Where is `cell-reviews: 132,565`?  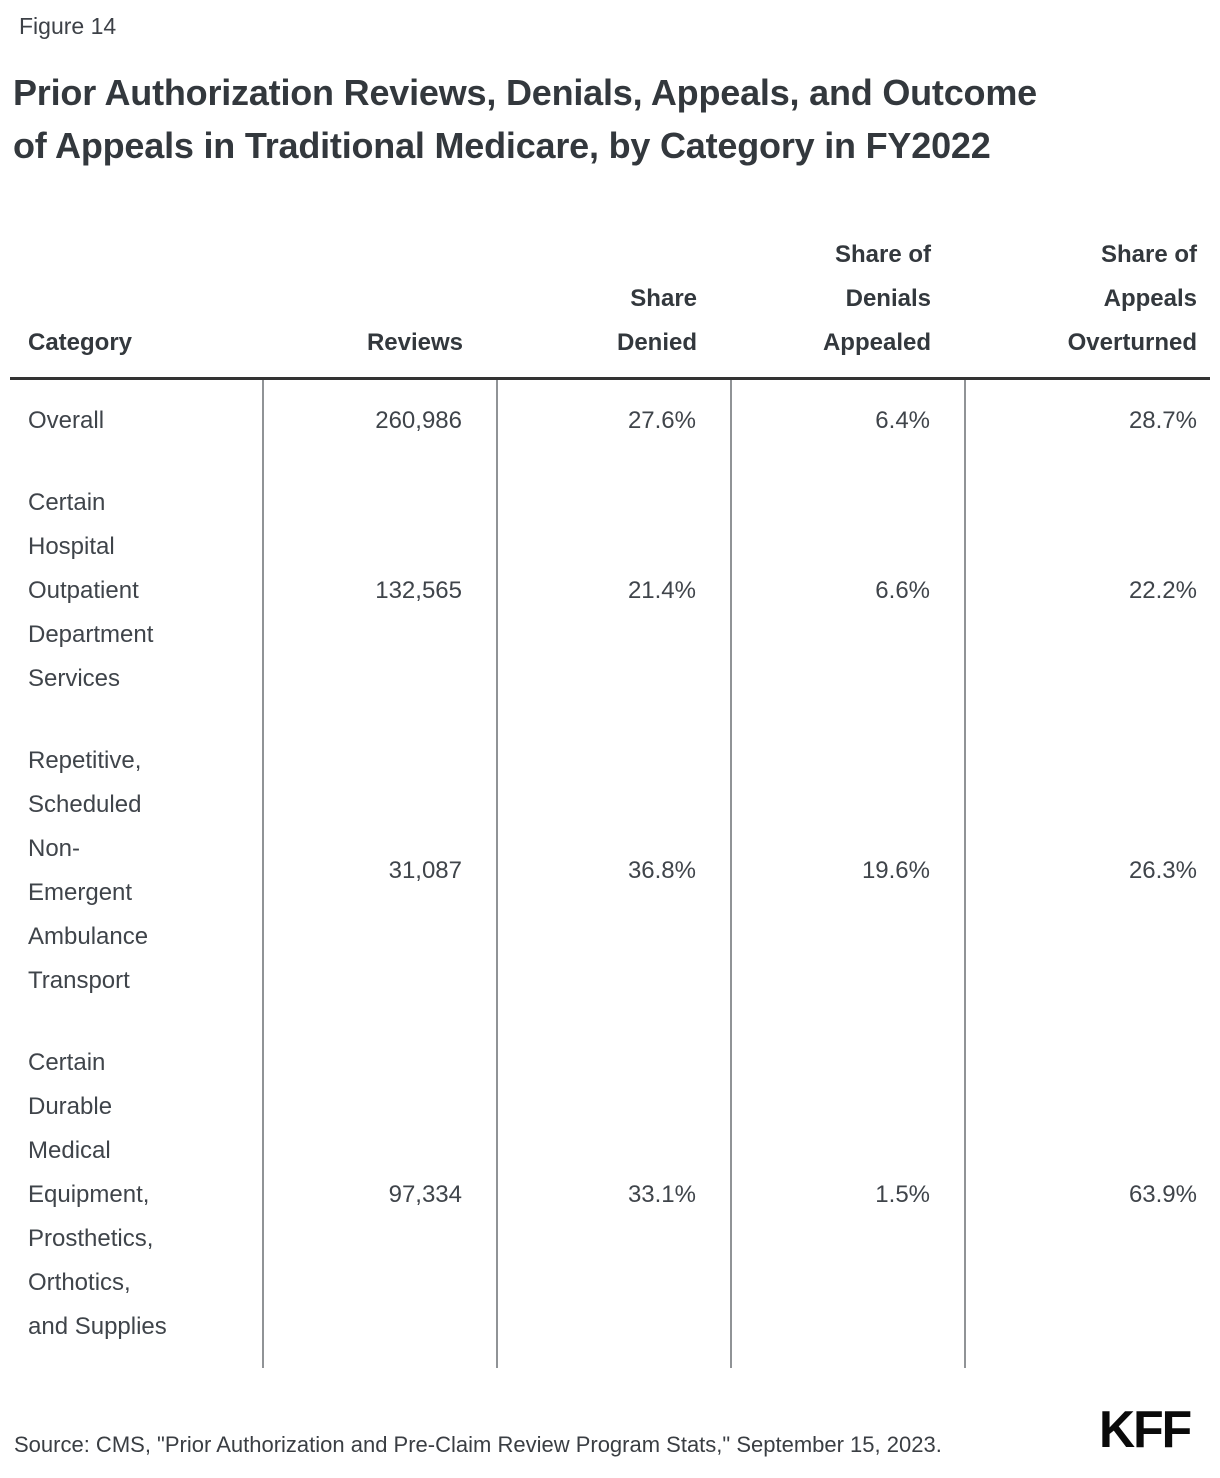
cell-reviews: 132,565 is located at coordinates (379, 591).